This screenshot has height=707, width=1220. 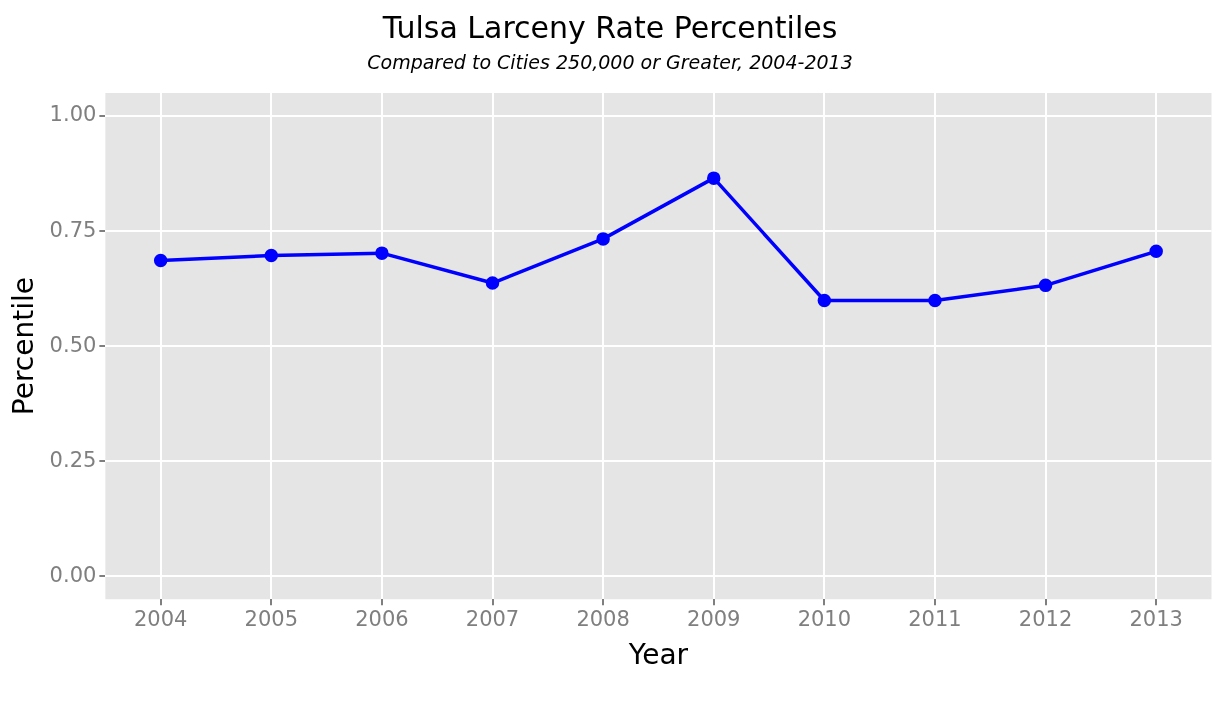 I want to click on y-axis-title: Percentile, so click(x=24, y=346).